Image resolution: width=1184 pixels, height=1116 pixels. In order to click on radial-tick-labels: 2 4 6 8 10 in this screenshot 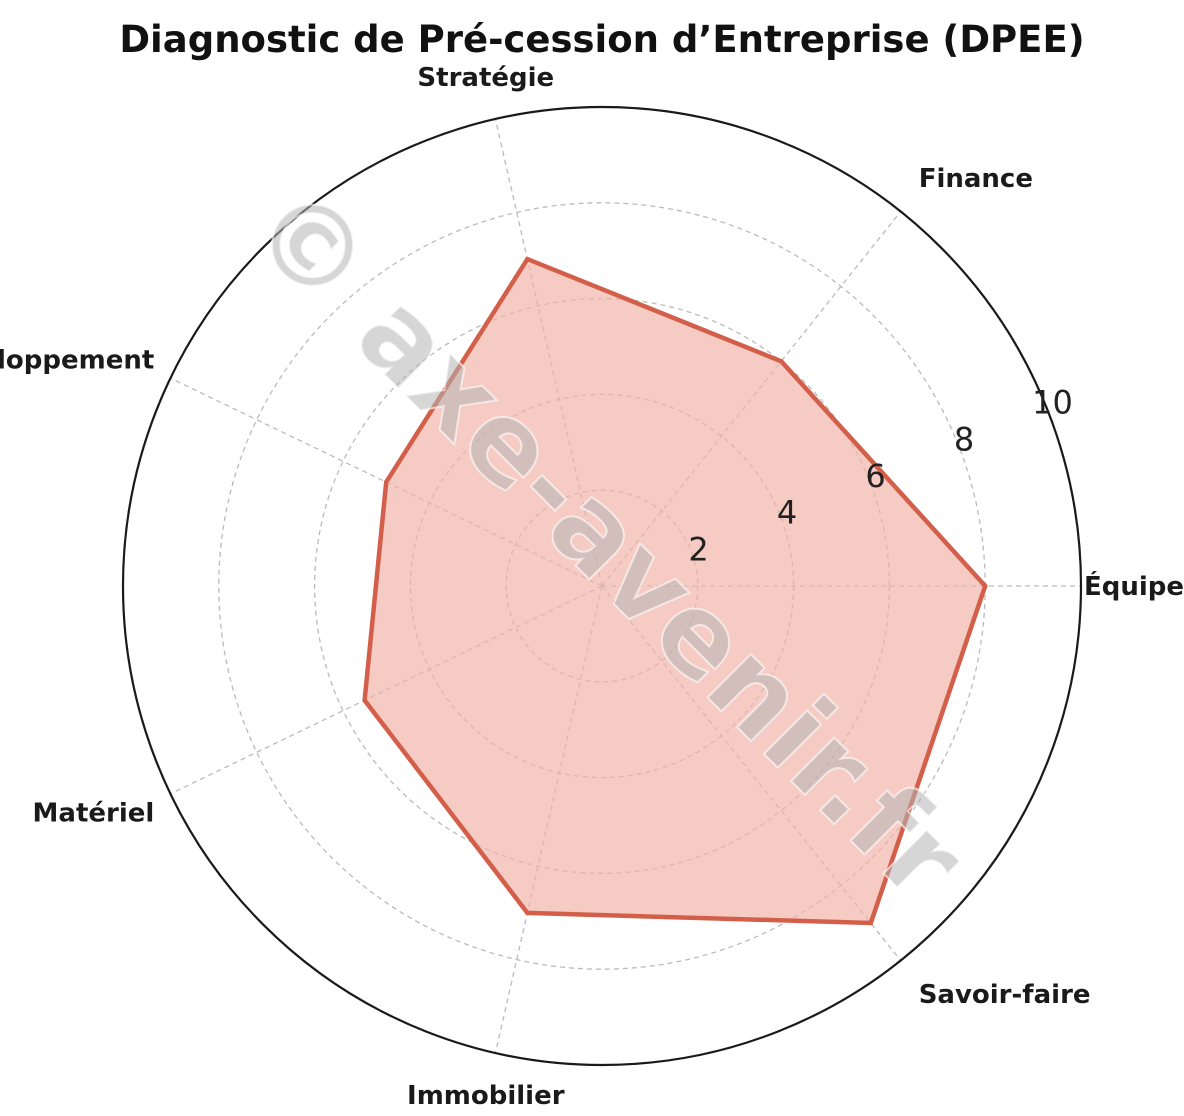, I will do `click(880, 476)`.